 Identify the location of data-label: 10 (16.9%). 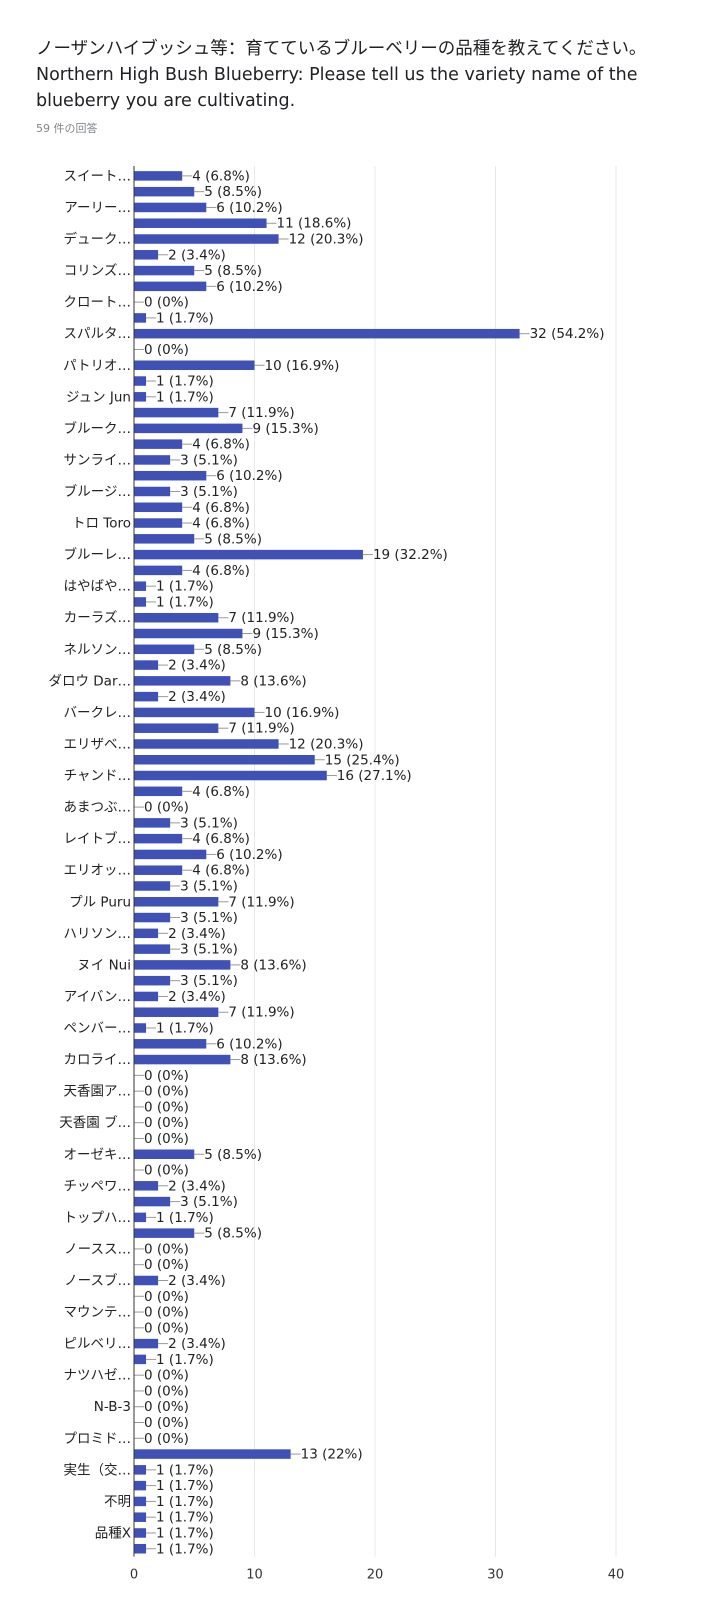
(302, 713).